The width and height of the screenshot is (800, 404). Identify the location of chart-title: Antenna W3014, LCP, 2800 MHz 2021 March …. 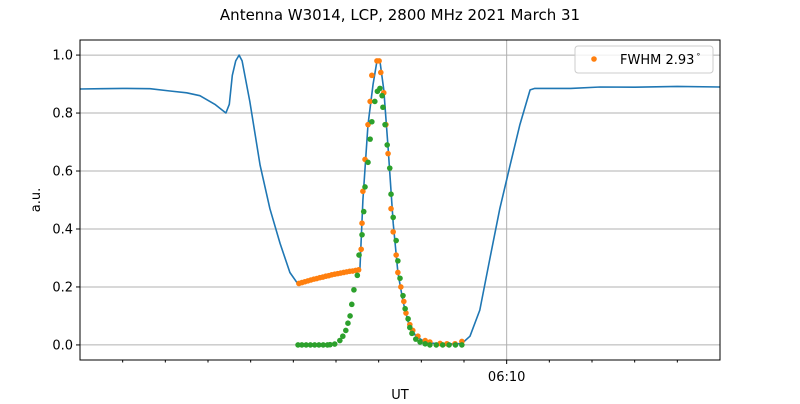
(400, 15).